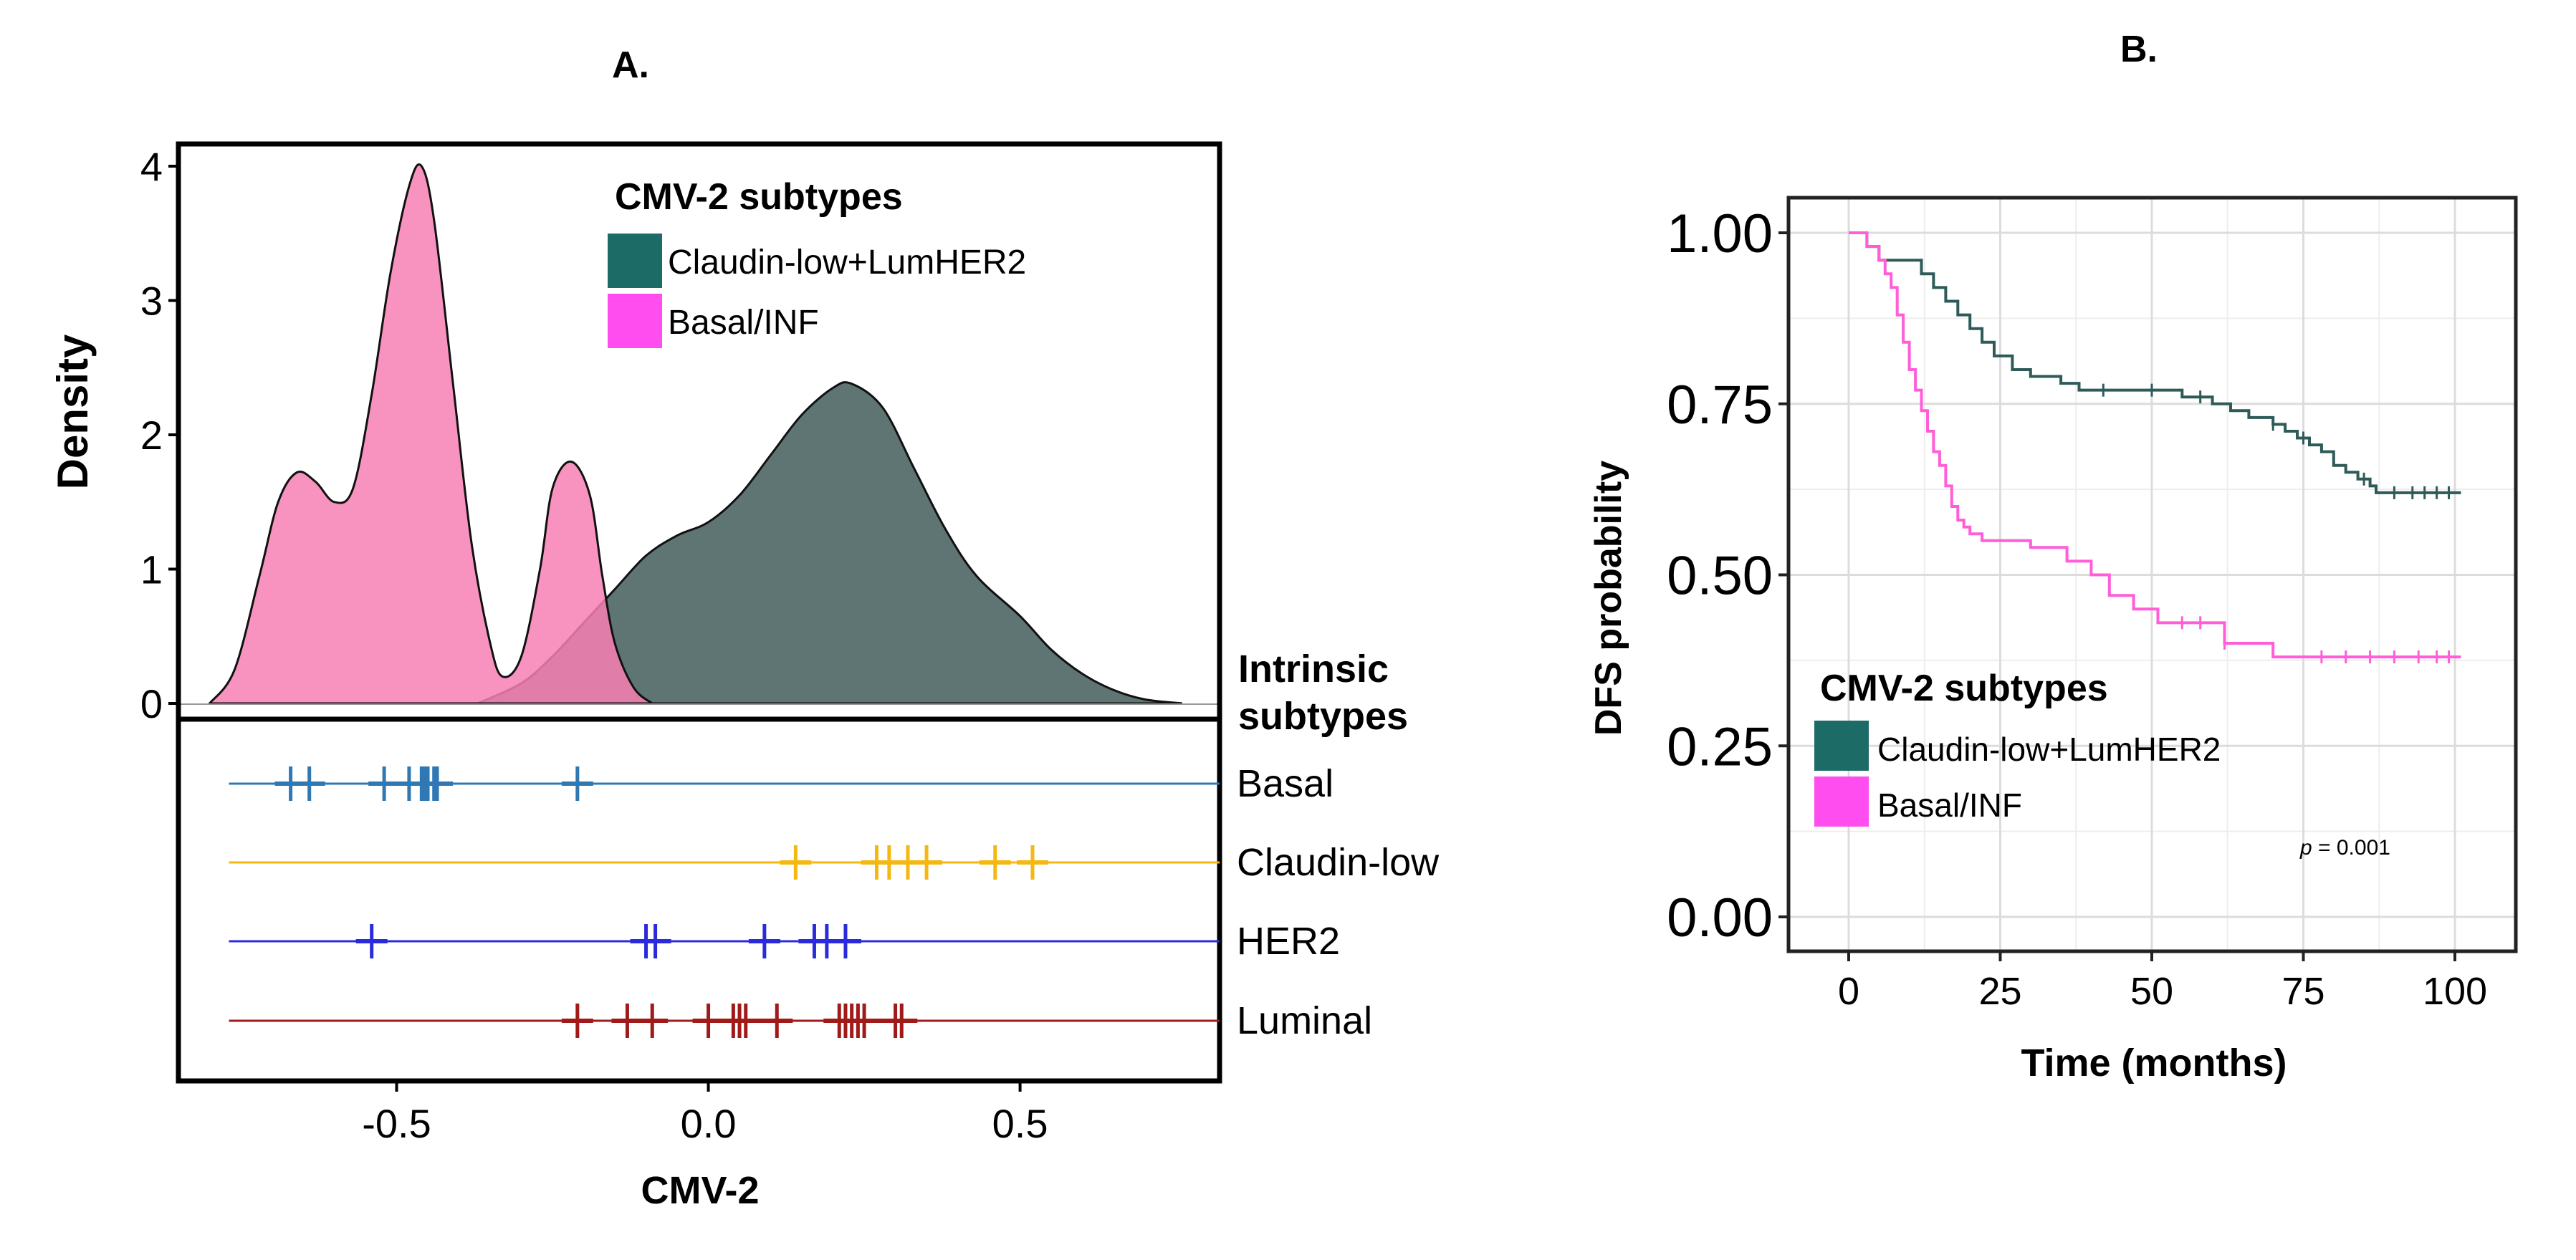  Describe the element at coordinates (1964, 688) in the screenshot. I see `b-legend-title: CMV-2 subtypes` at that location.